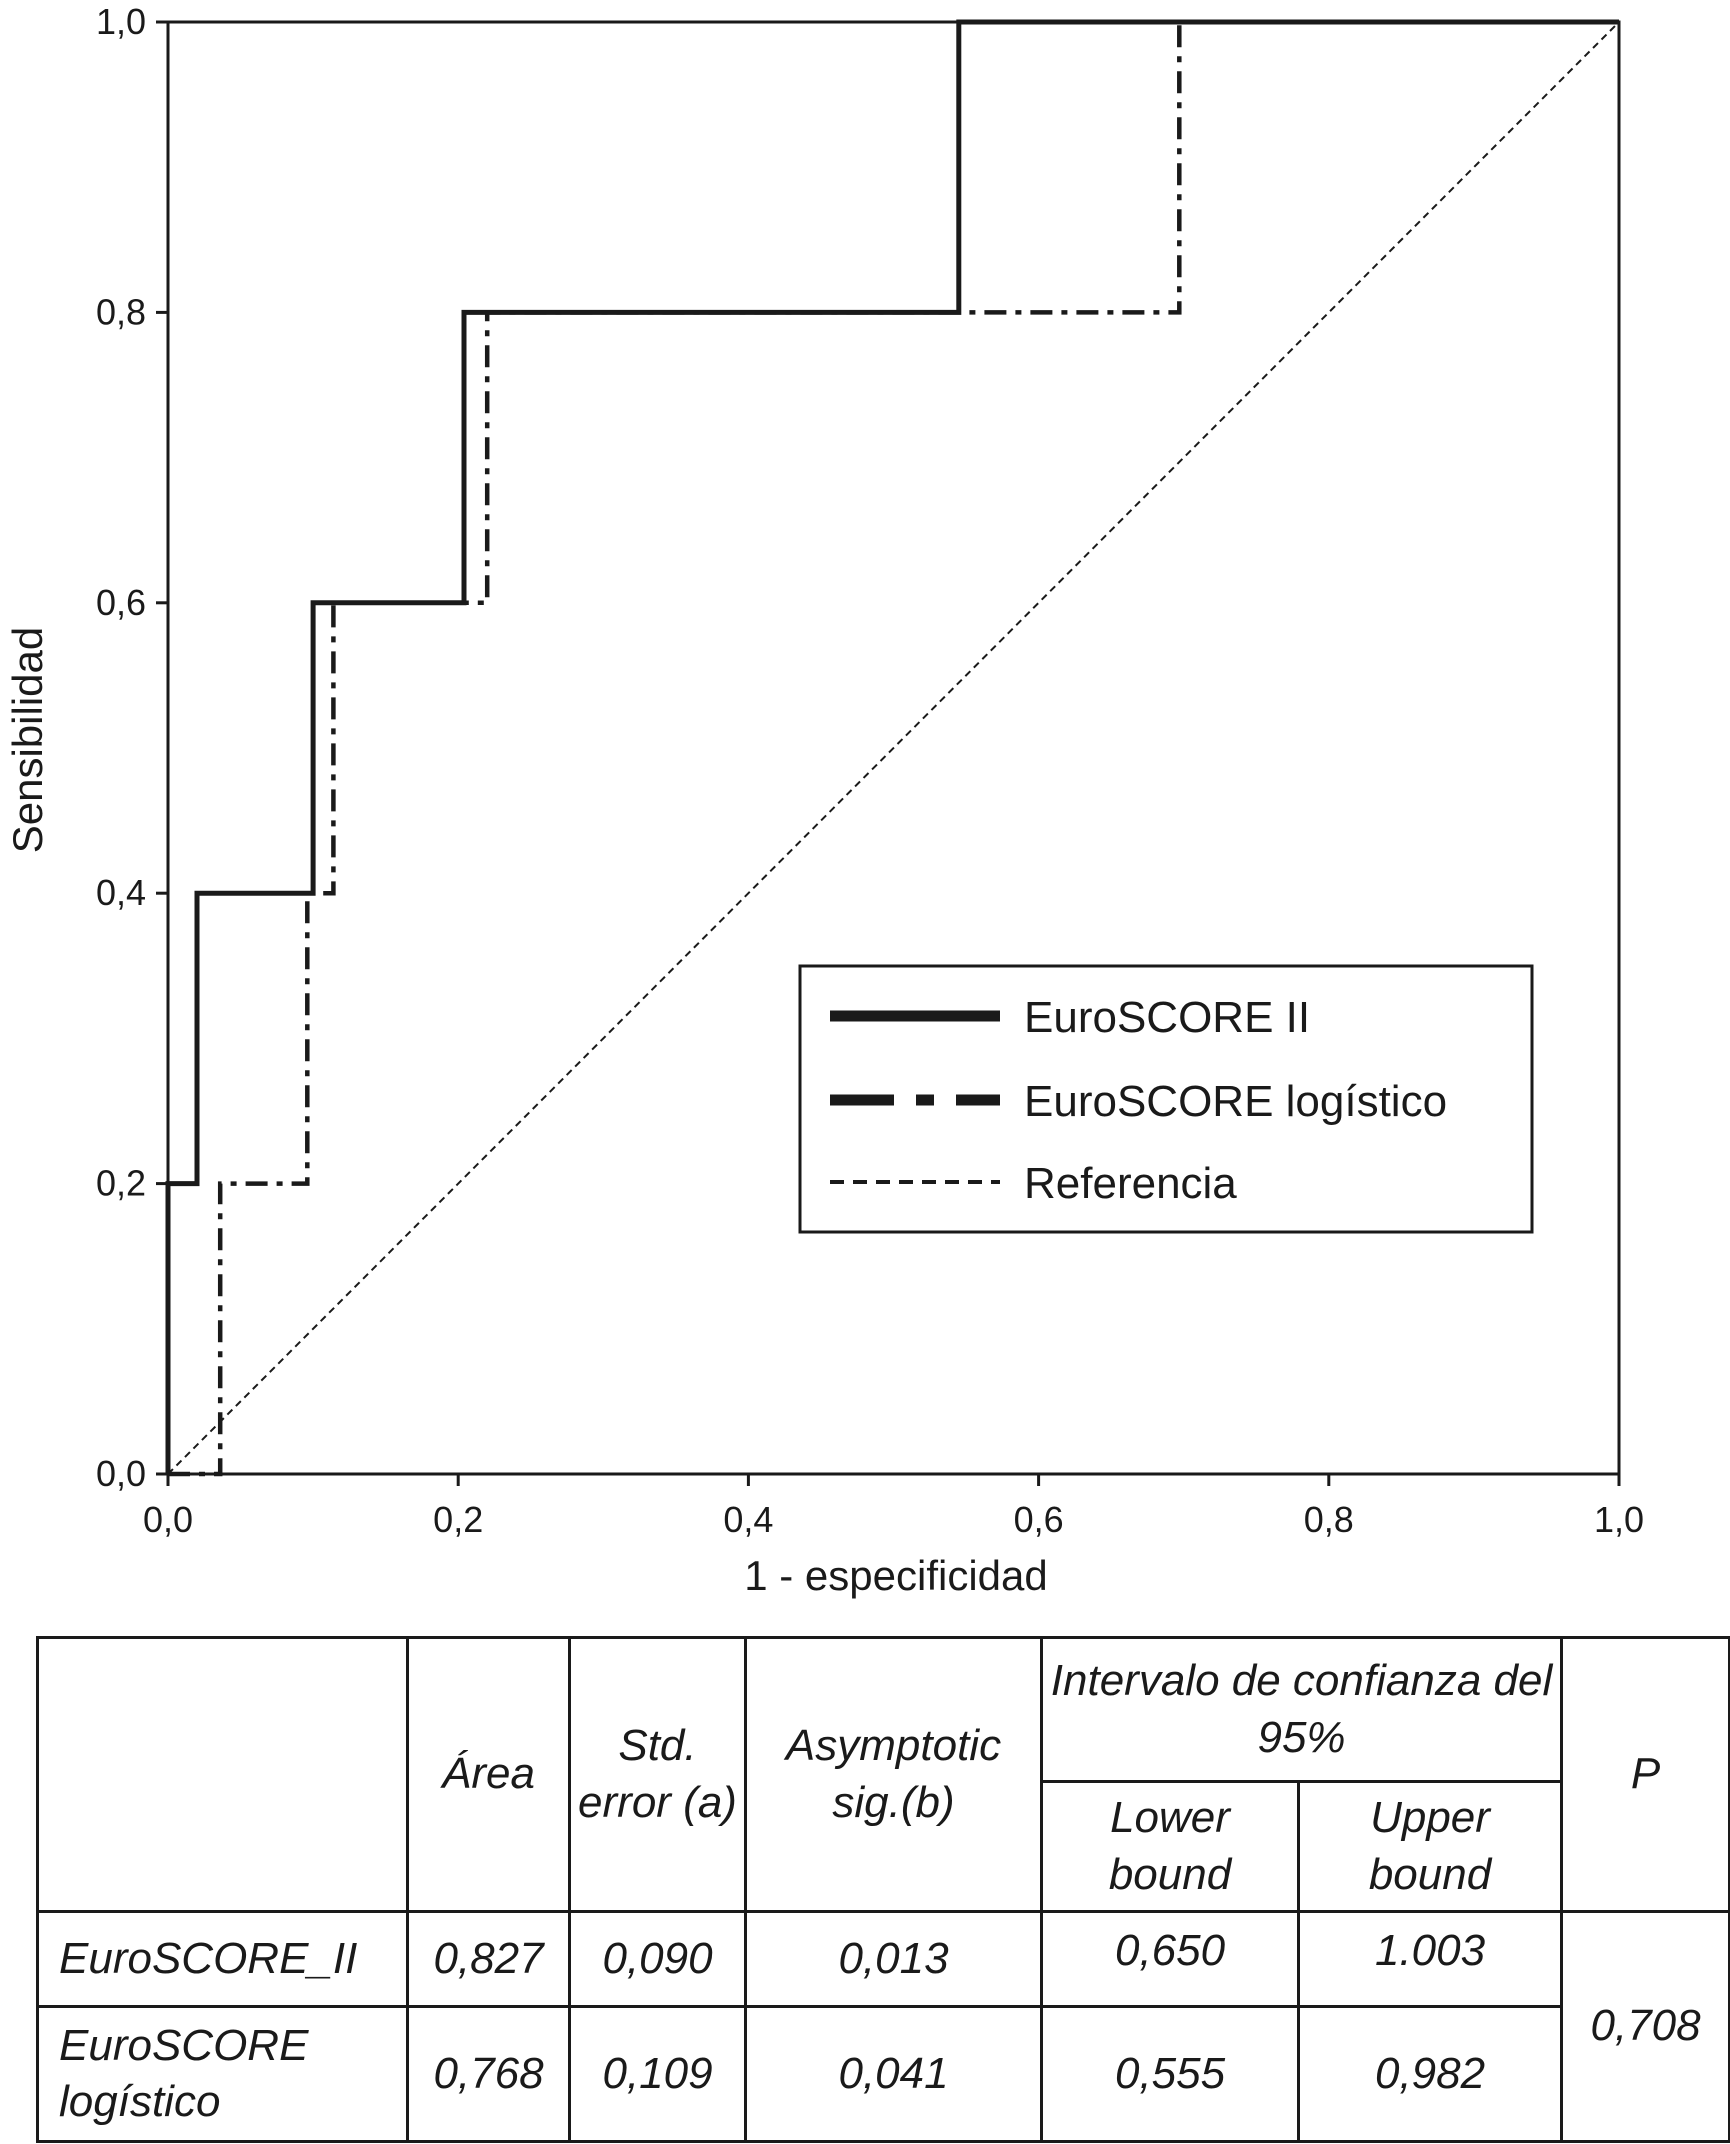  Describe the element at coordinates (121, 1473) in the screenshot. I see `y-tick-label: 0,0` at that location.